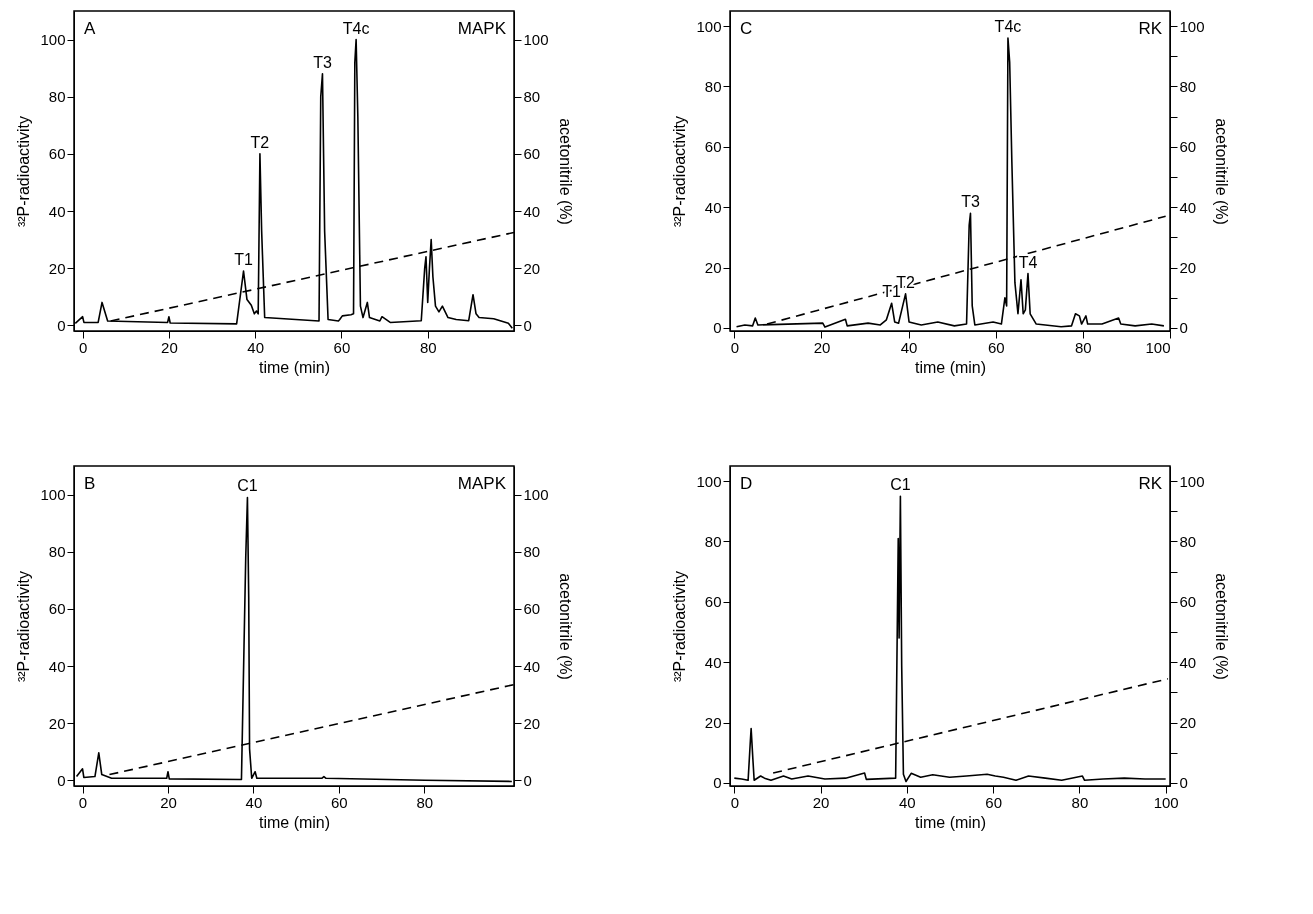  What do you see at coordinates (746, 483) in the screenshot?
I see `text: D` at bounding box center [746, 483].